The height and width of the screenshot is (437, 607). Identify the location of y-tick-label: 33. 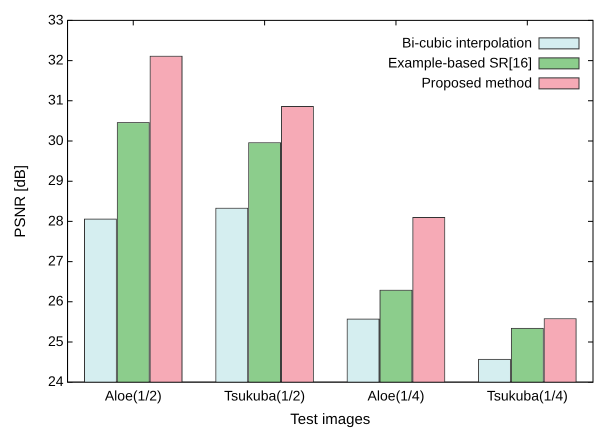
(56, 19).